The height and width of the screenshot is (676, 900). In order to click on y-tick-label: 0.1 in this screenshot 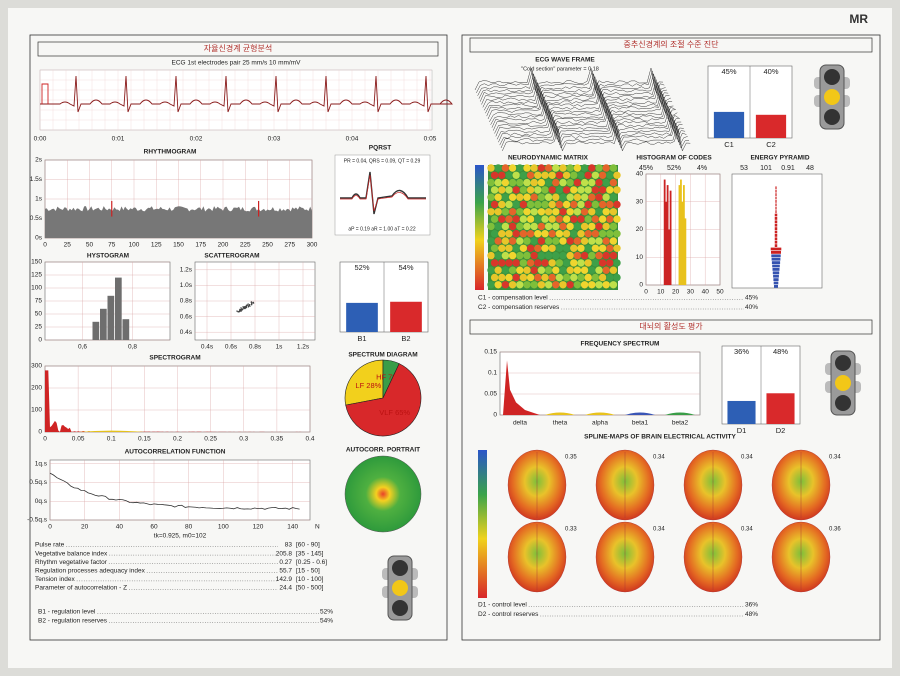, I will do `click(492, 373)`.